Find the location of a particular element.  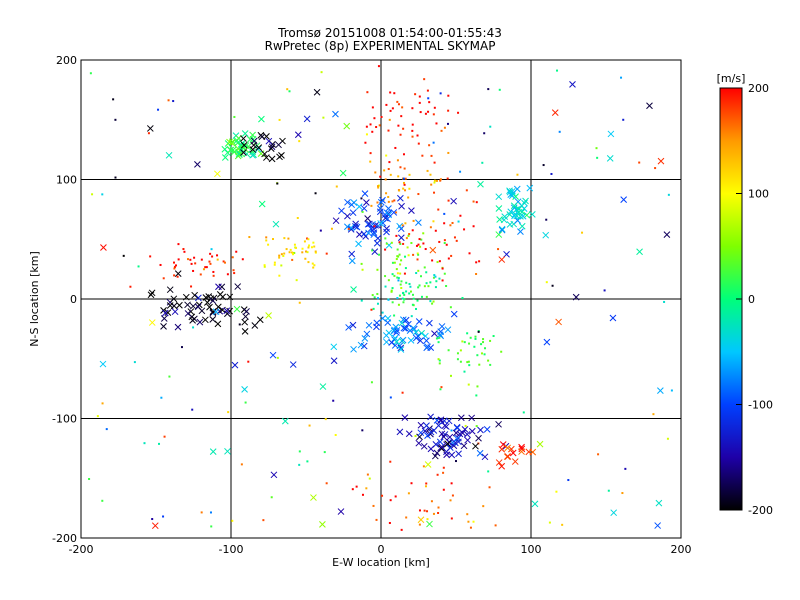

colorbar: [m/s] 200 100 0 -100 -200 is located at coordinates (745, 294).